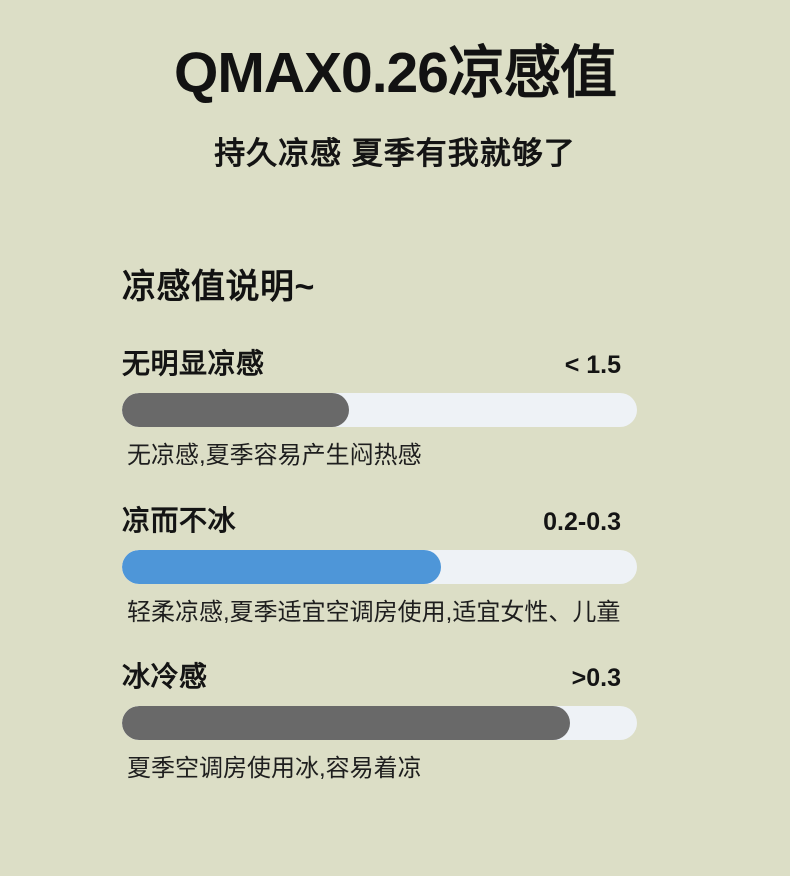  Describe the element at coordinates (582, 521) in the screenshot. I see `level-value: 0.2-0.3` at that location.